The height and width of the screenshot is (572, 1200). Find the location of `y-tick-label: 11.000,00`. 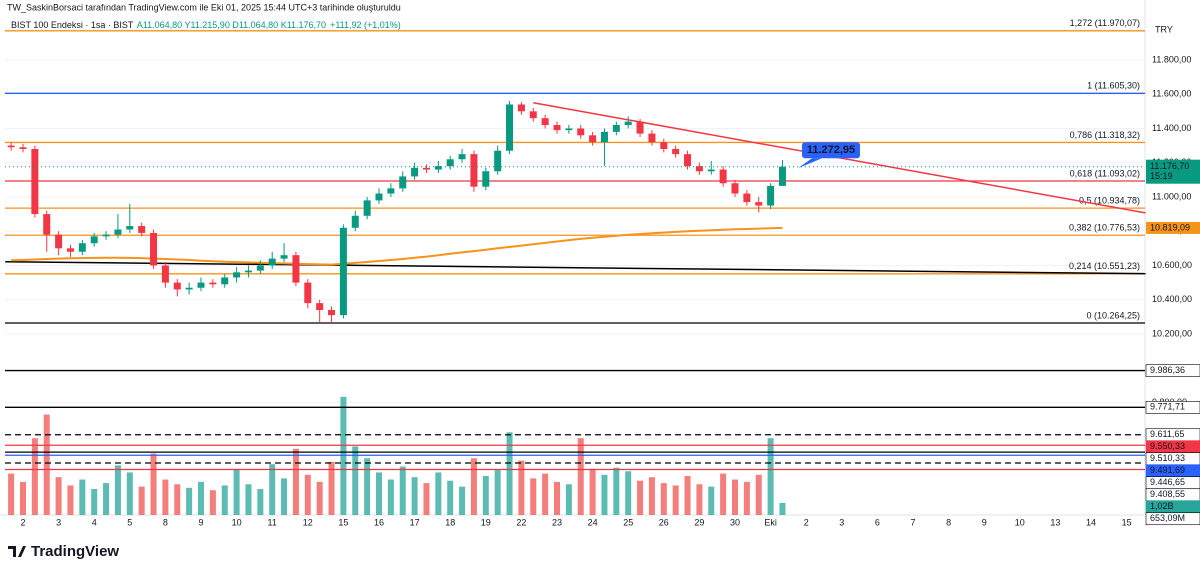

y-tick-label: 11.000,00 is located at coordinates (1171, 196).